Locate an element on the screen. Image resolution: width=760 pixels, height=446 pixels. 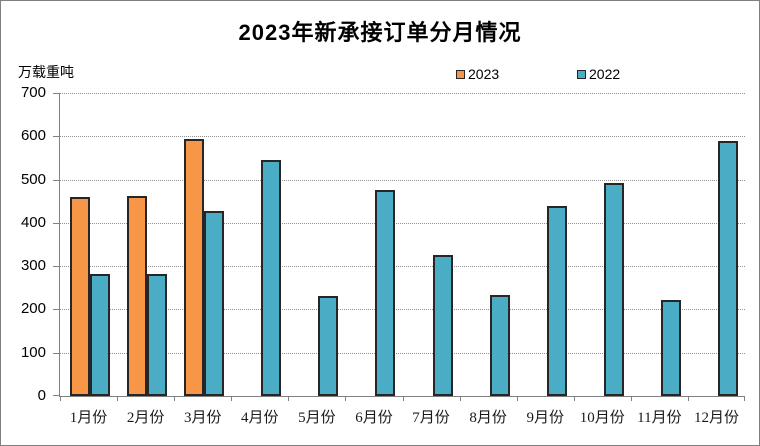
bar-2022-11月份 is located at coordinates (670, 348).